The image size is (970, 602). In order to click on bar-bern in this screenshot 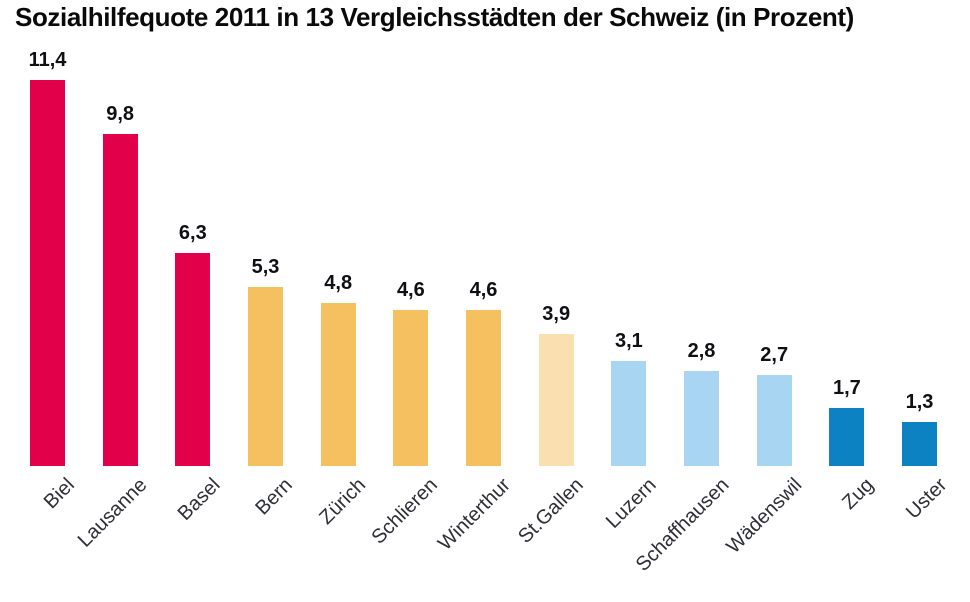, I will do `click(265, 376)`.